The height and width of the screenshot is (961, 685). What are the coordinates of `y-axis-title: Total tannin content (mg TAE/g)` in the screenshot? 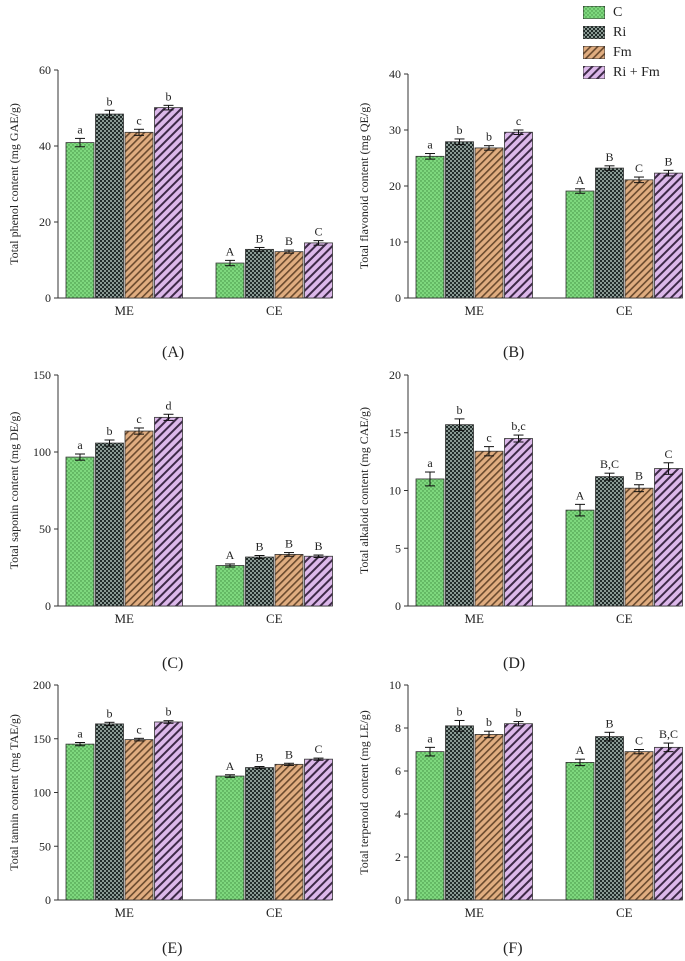 It's located at (14, 792).